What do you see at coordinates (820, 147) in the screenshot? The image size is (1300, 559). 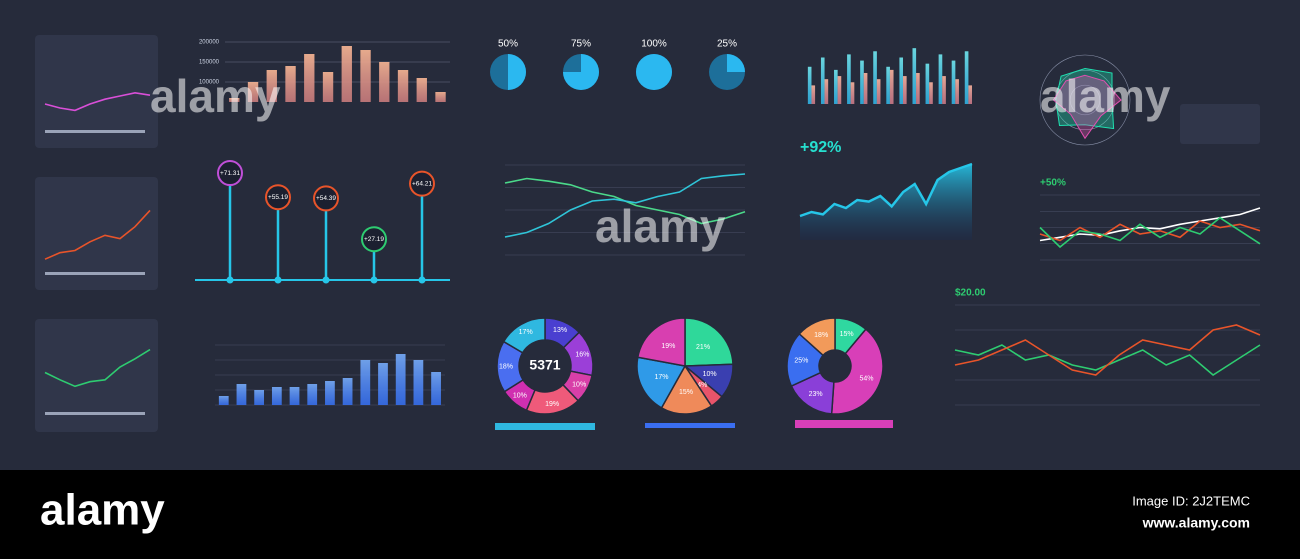 I see `annotation: +92%` at bounding box center [820, 147].